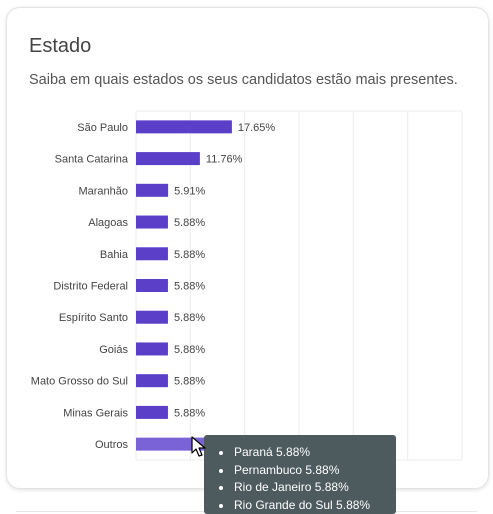 The height and width of the screenshot is (514, 493). What do you see at coordinates (79, 382) in the screenshot?
I see `category-label: Mato Grosso do Sul` at bounding box center [79, 382].